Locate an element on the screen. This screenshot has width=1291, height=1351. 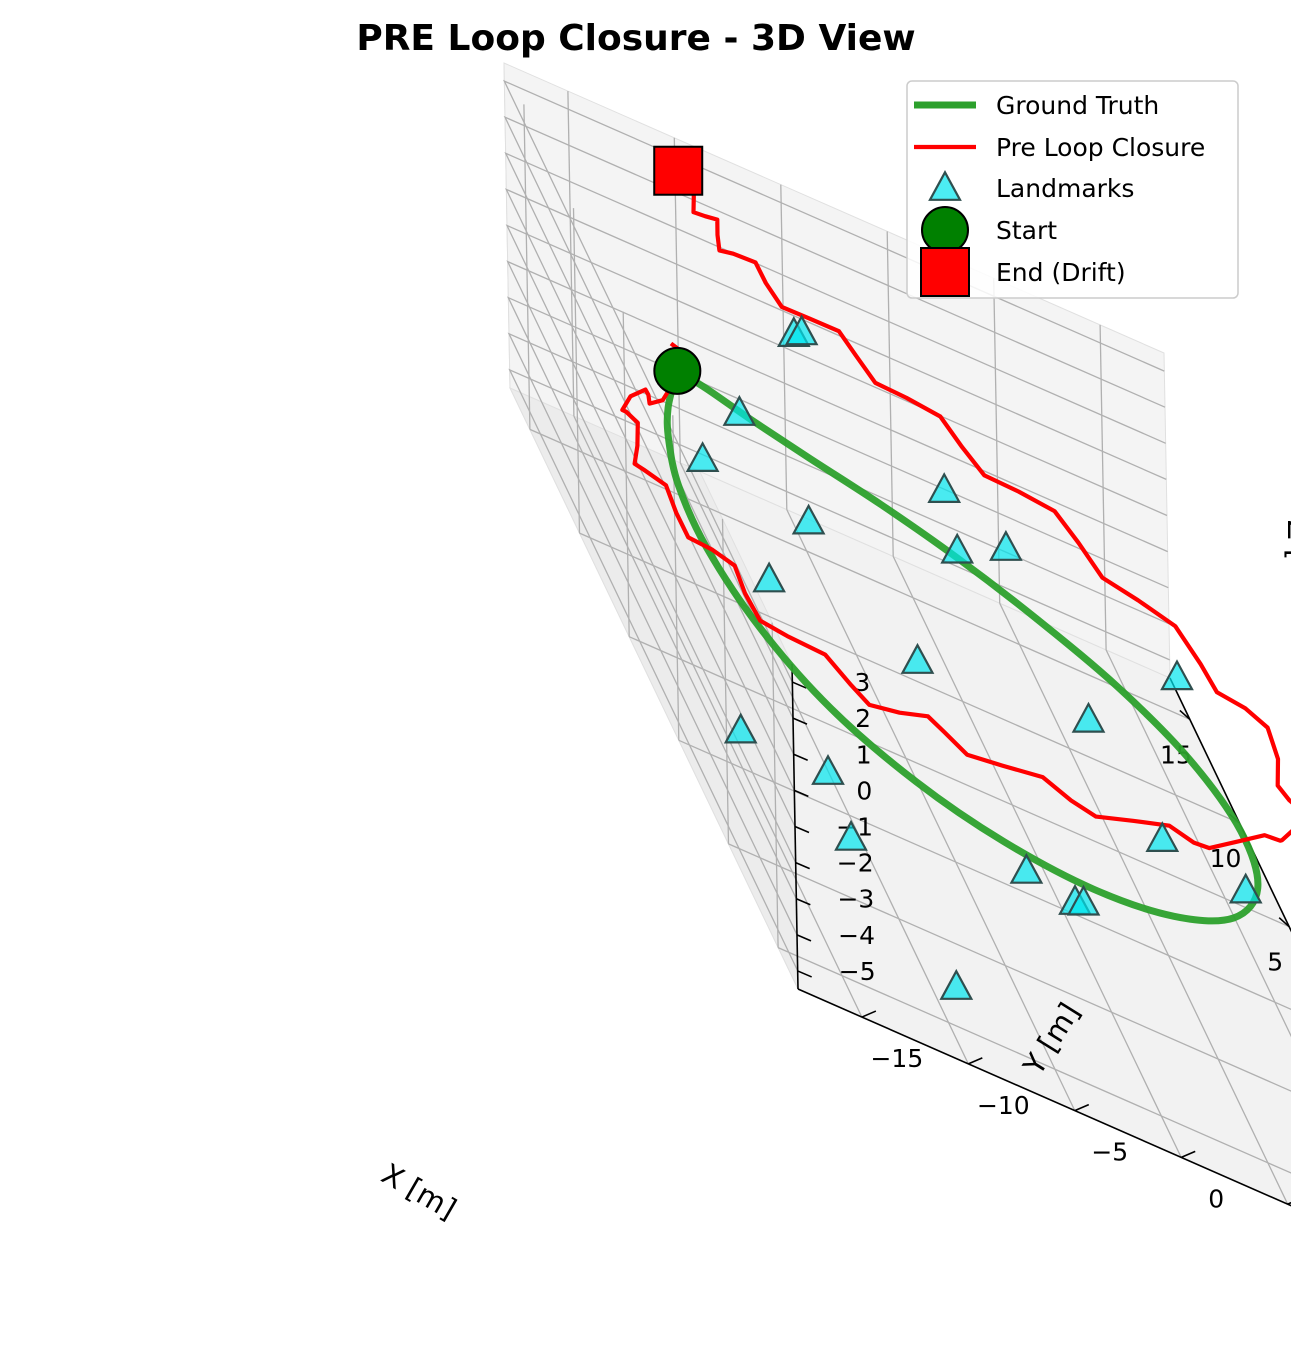
start-marker is located at coordinates (677, 370).